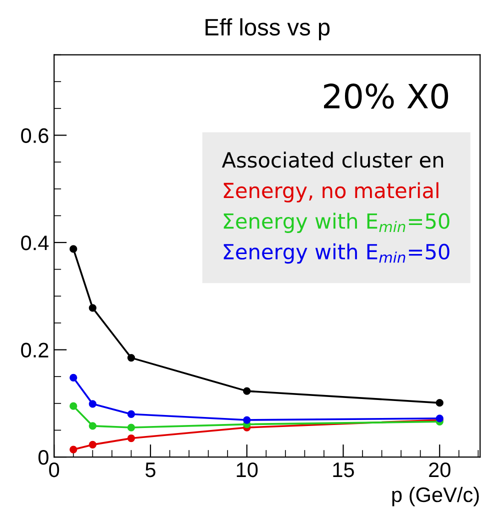  I want to click on y-tick-label: 0.2, so click(34, 350).